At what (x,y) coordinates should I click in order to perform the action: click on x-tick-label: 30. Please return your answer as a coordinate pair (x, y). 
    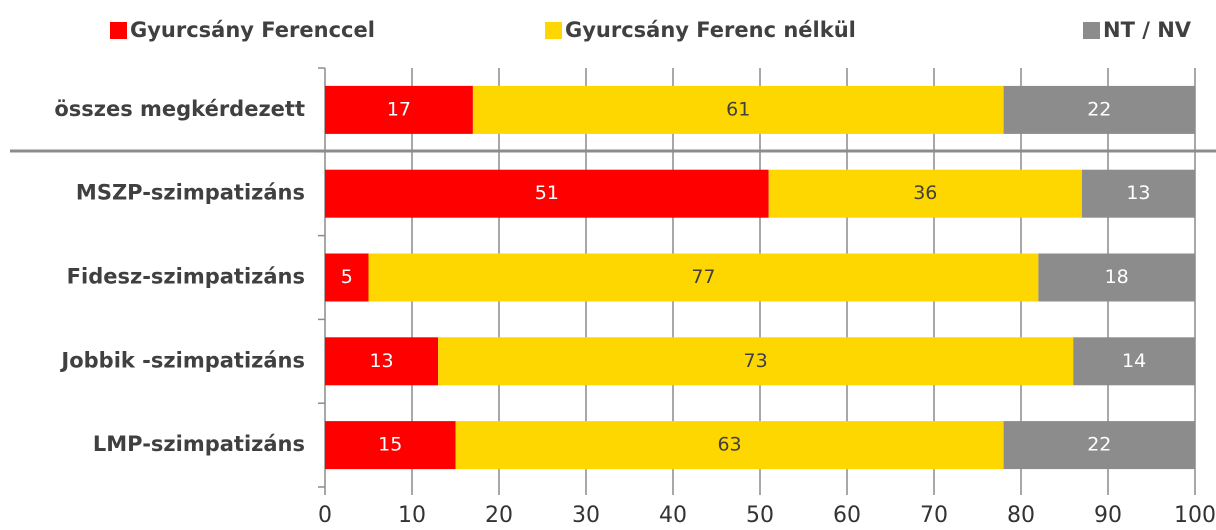
    Looking at the image, I should click on (586, 515).